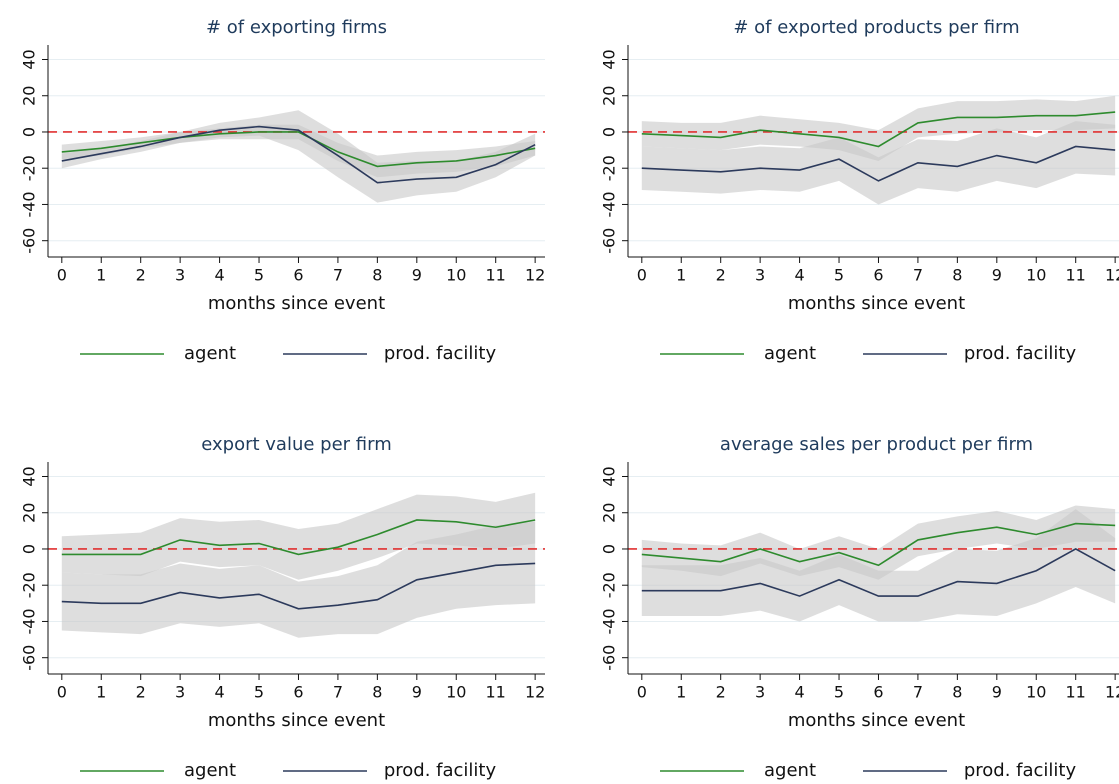 The height and width of the screenshot is (784, 1119). I want to click on chart-title: # of exported products per firm, so click(876, 27).